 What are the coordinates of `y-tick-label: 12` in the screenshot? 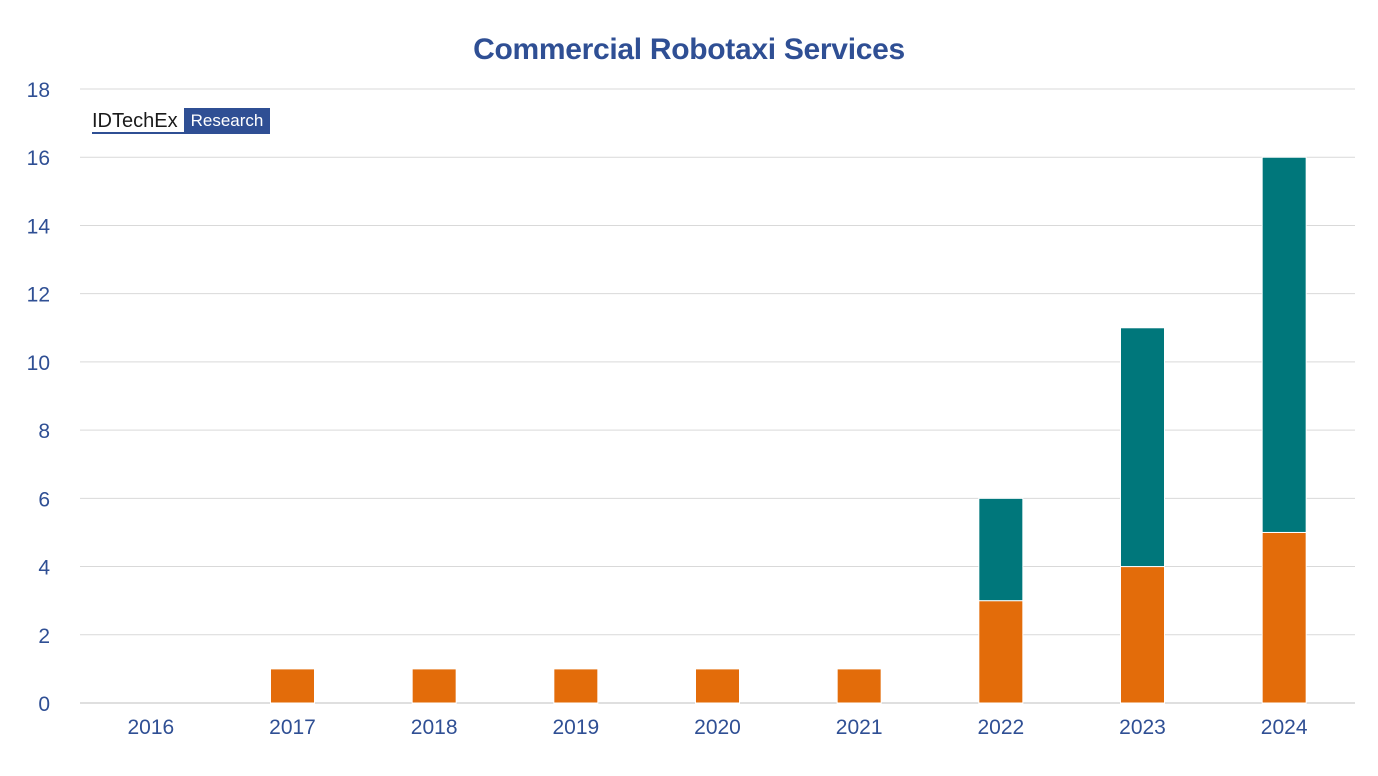 It's located at (38, 295).